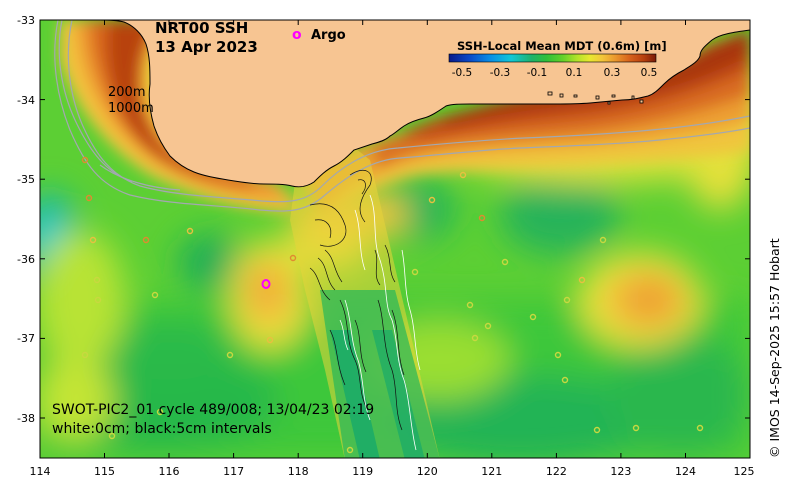  I want to click on x-tick-label: 125, so click(744, 471).